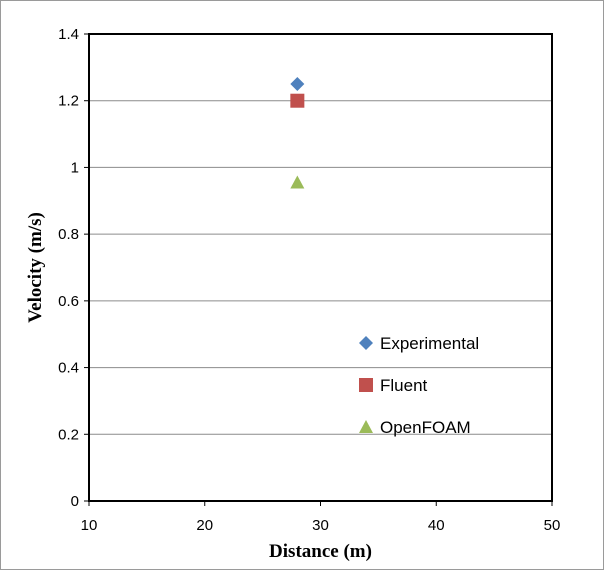  I want to click on experimental-data-point, so click(297, 84).